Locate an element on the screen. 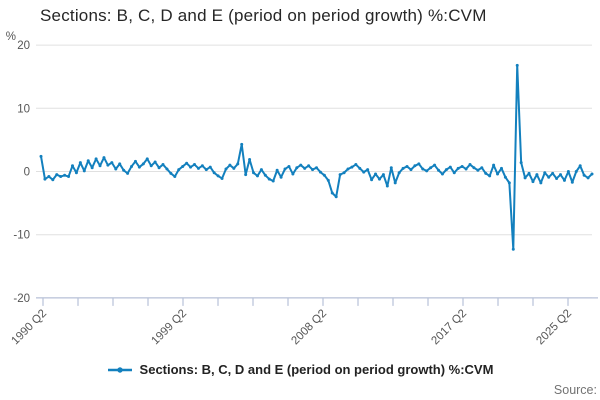 The height and width of the screenshot is (400, 600). x-axis-tick-label: 1990 Q2 is located at coordinates (29, 328).